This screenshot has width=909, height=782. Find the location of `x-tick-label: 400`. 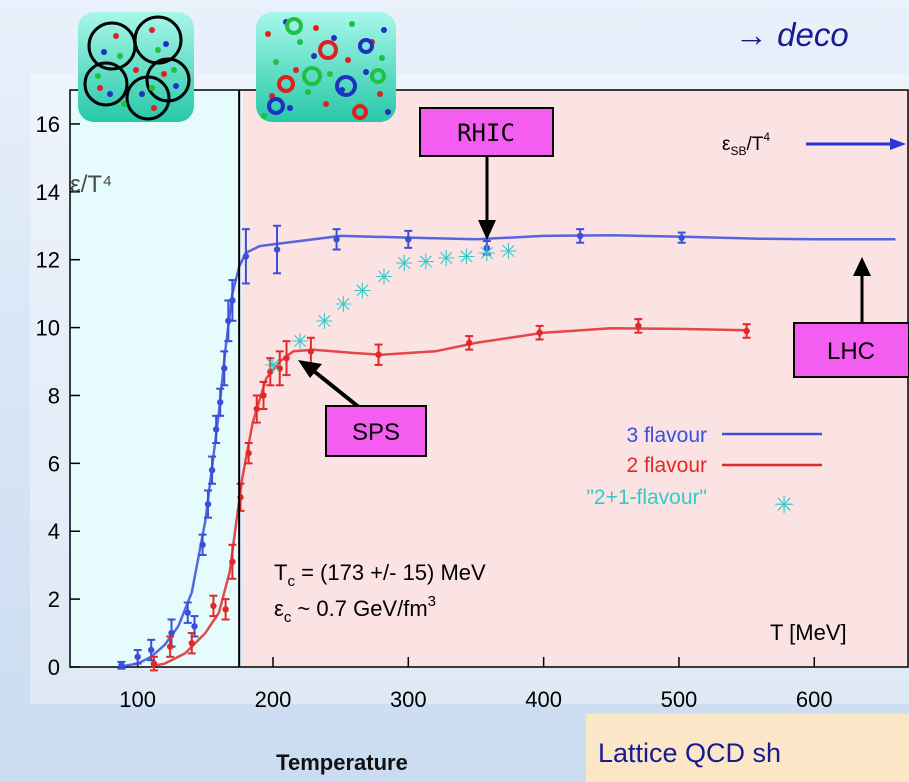

x-tick-label: 400 is located at coordinates (543, 699).